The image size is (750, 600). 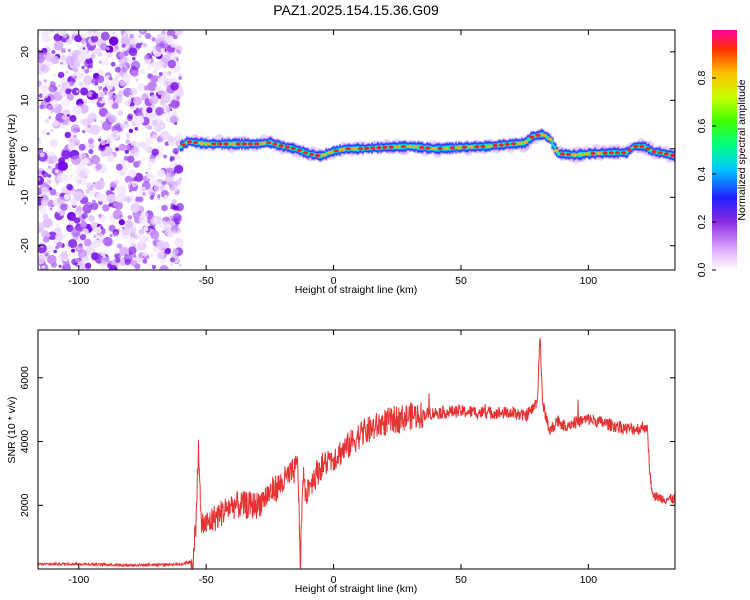 I want to click on spectrogram-y-tick-label: 20, so click(x=25, y=52).